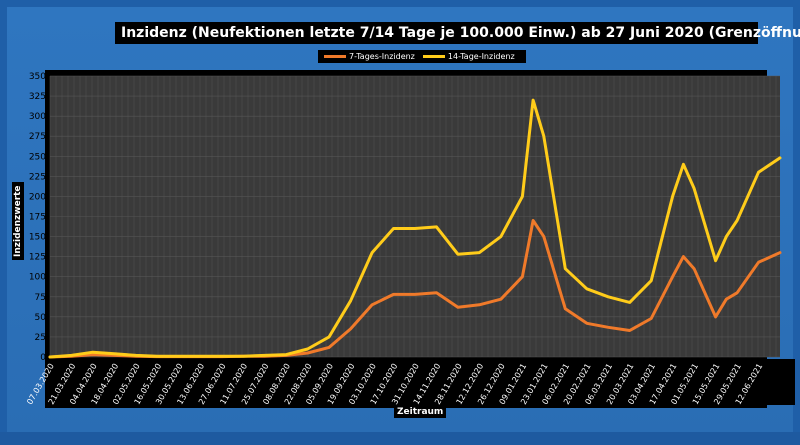 The image size is (800, 445). What do you see at coordinates (37, 177) in the screenshot?
I see `y-tick-label: 225` at bounding box center [37, 177].